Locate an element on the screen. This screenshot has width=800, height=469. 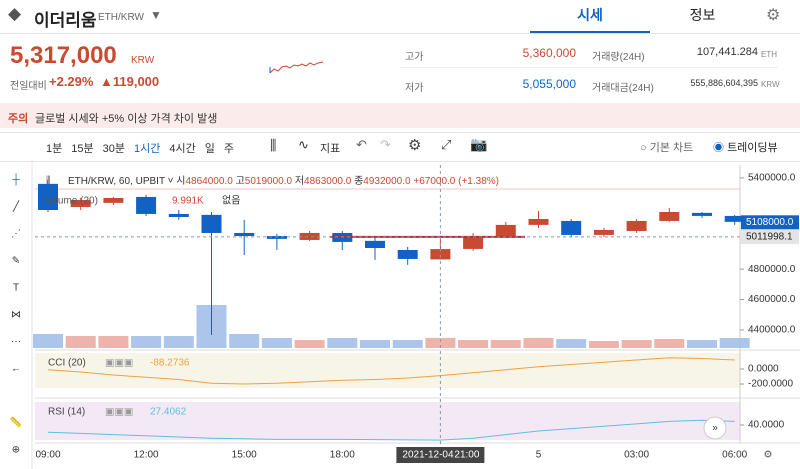
notice-bar is located at coordinates (400, 115).